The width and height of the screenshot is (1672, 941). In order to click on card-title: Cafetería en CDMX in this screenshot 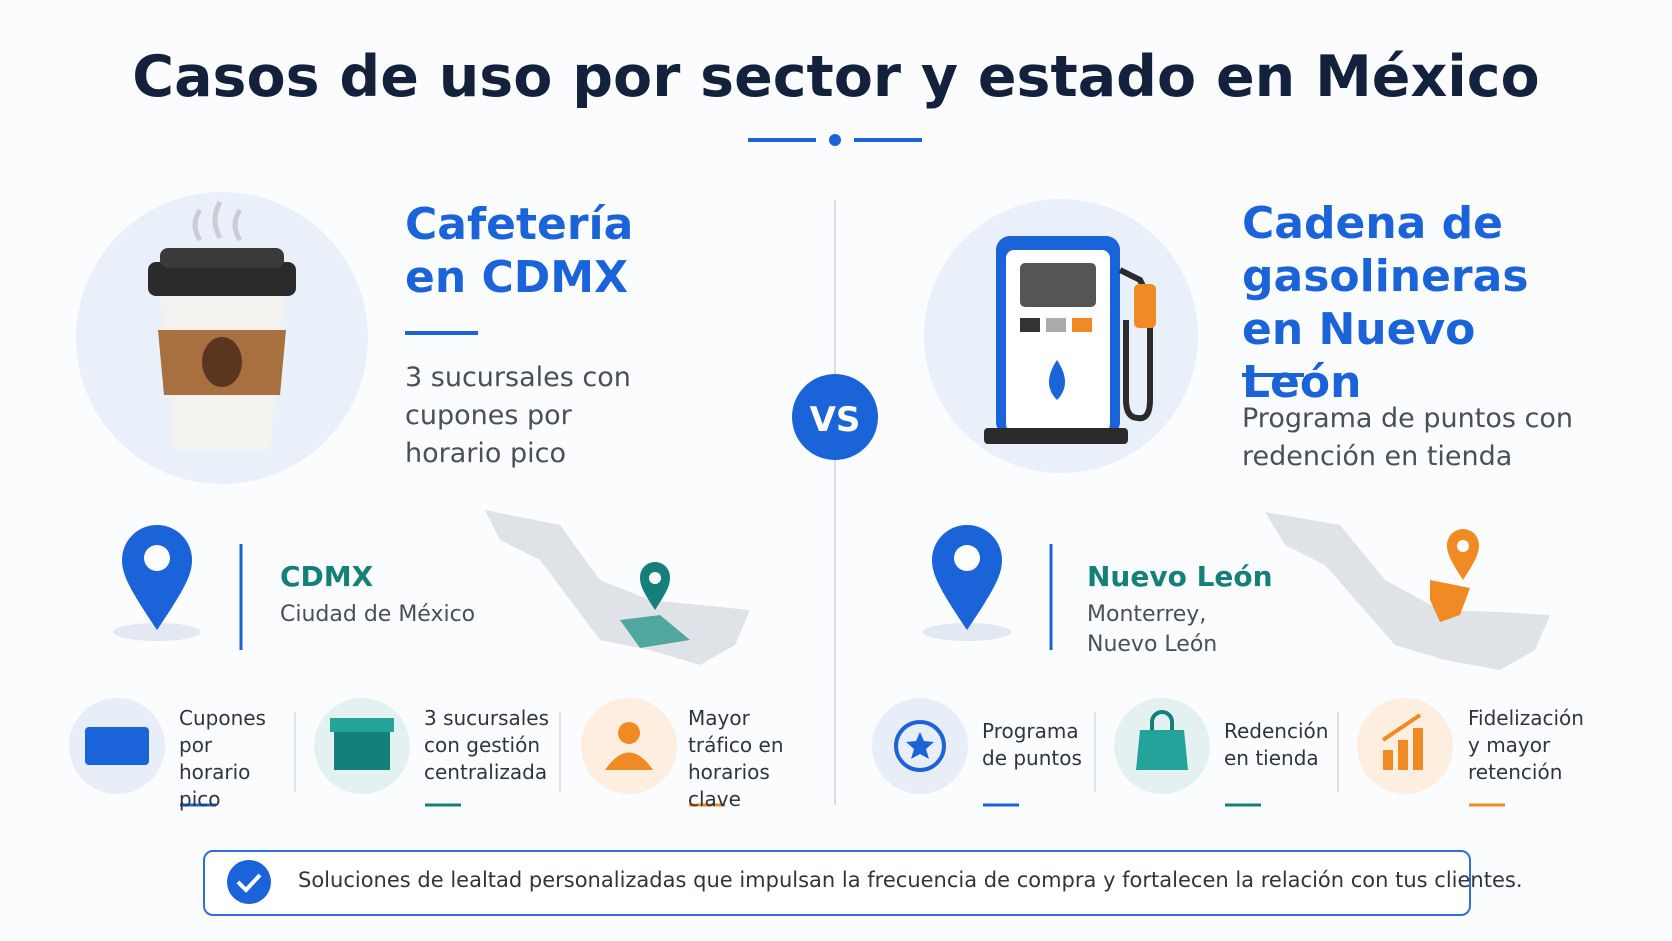, I will do `click(519, 251)`.